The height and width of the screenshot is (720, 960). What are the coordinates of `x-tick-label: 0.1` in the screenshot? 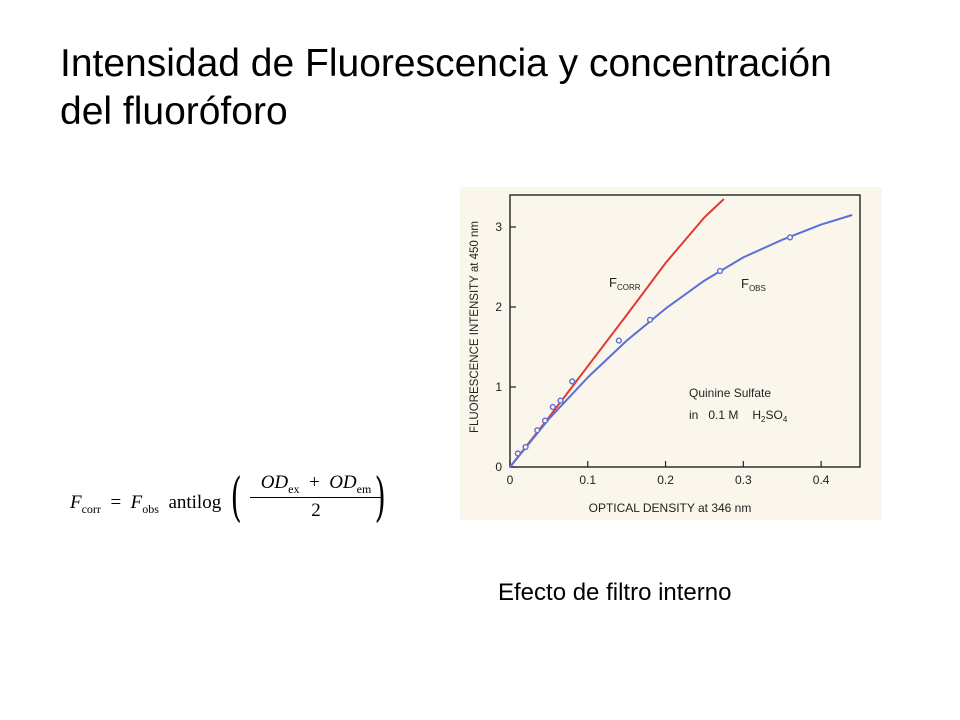 It's located at (587, 480).